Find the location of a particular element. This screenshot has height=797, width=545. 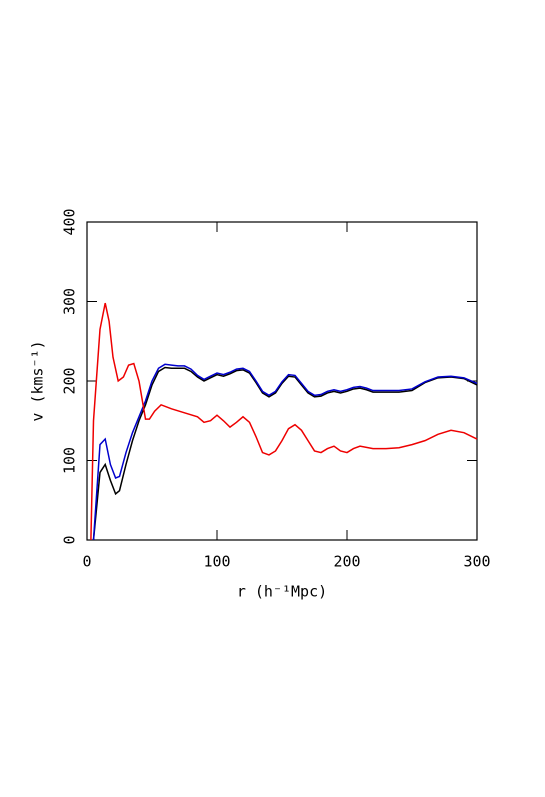

y-tick-label: 200 is located at coordinates (70, 380).